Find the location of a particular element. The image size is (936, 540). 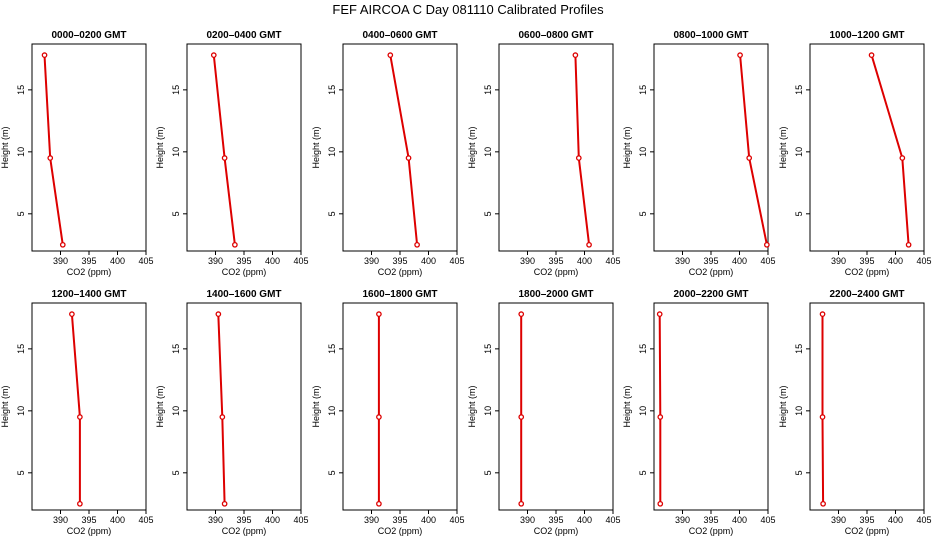

panel-10-x-tick-label: 400 is located at coordinates (584, 520).